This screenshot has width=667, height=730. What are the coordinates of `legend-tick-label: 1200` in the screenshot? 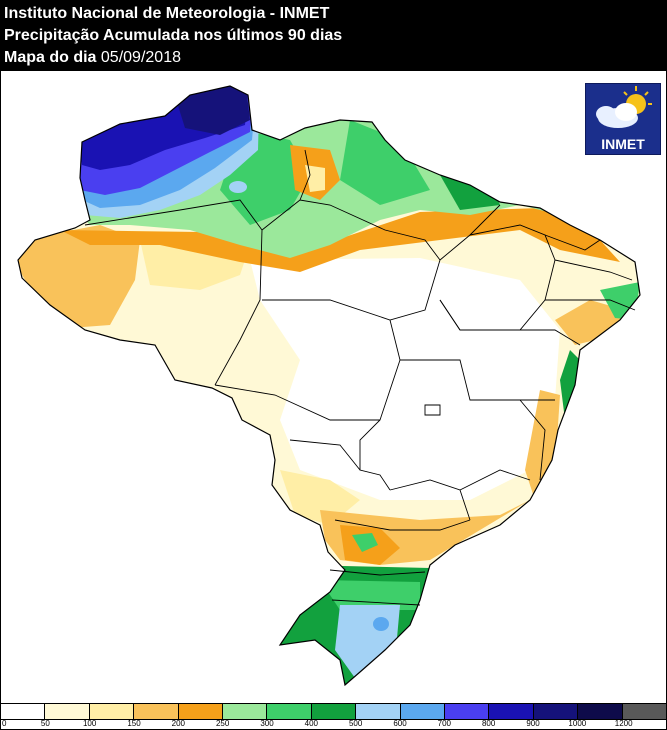 It's located at (623, 723).